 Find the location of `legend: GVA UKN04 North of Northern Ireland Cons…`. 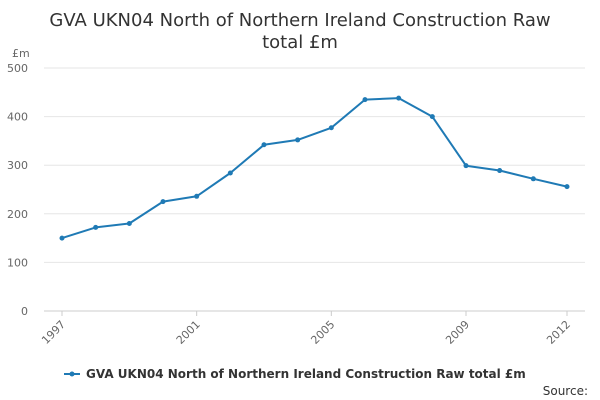

legend: GVA UKN04 North of Northern Ireland Cons… is located at coordinates (295, 374).